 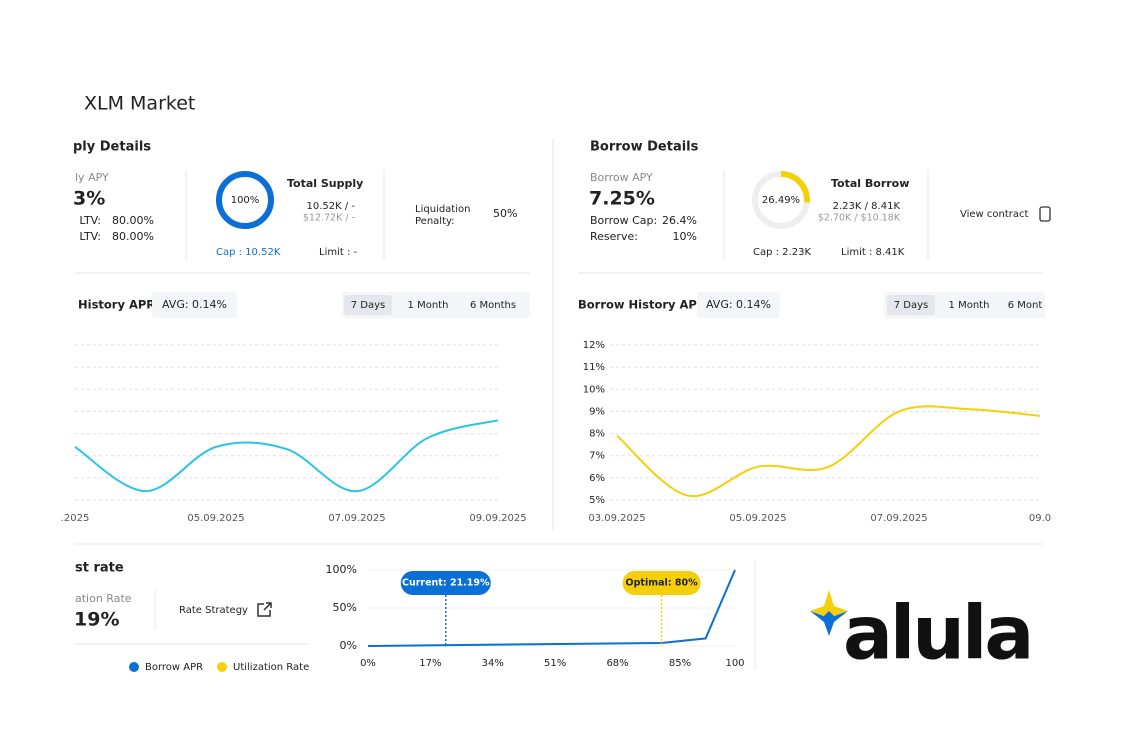 What do you see at coordinates (734, 663) in the screenshot?
I see `x-tick-label: 100` at bounding box center [734, 663].